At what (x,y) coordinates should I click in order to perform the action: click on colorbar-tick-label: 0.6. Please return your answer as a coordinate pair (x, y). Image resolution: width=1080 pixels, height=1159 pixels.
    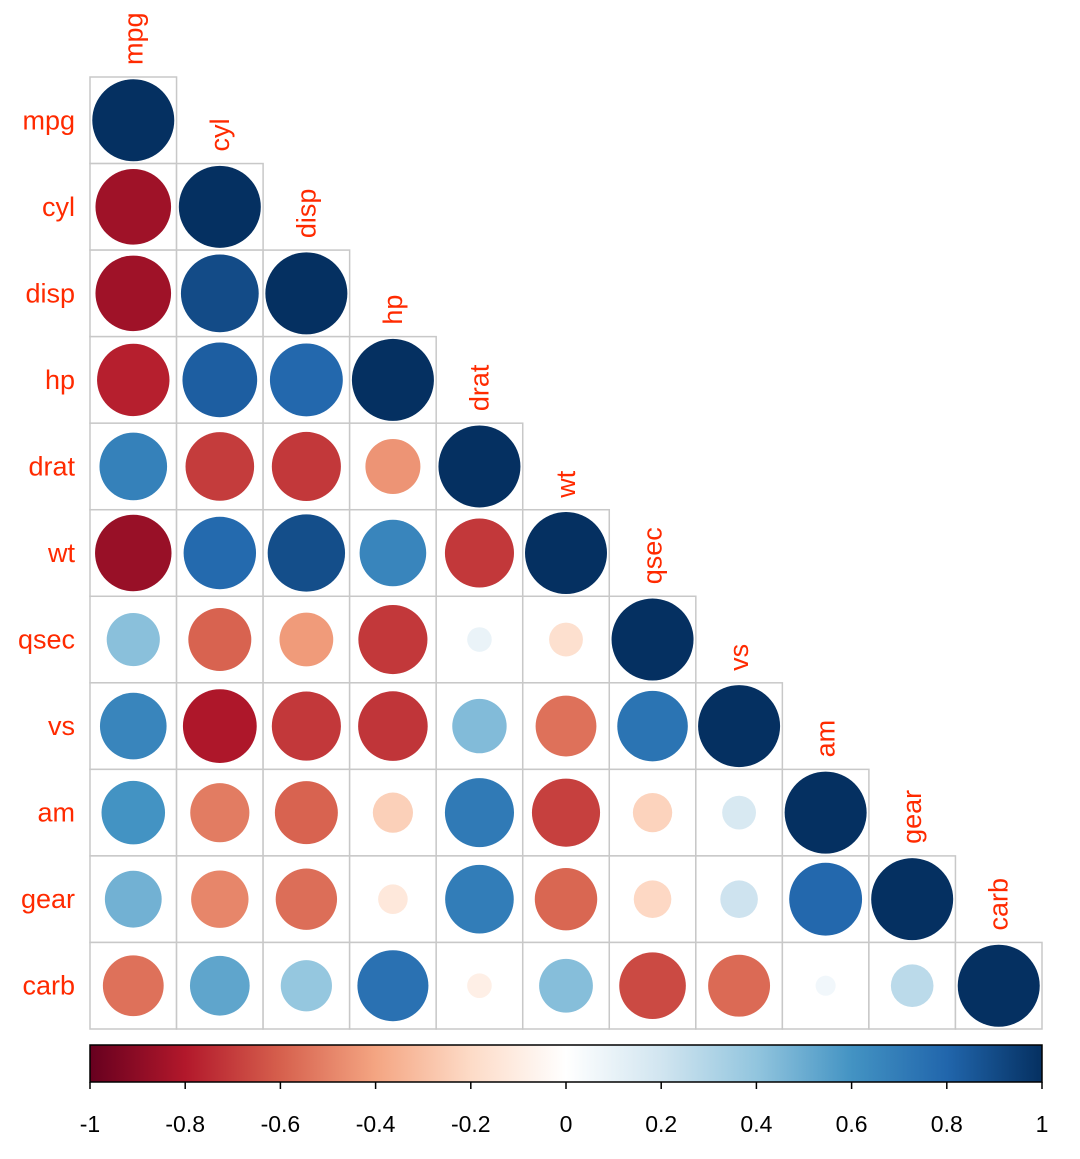
    Looking at the image, I should click on (852, 1124).